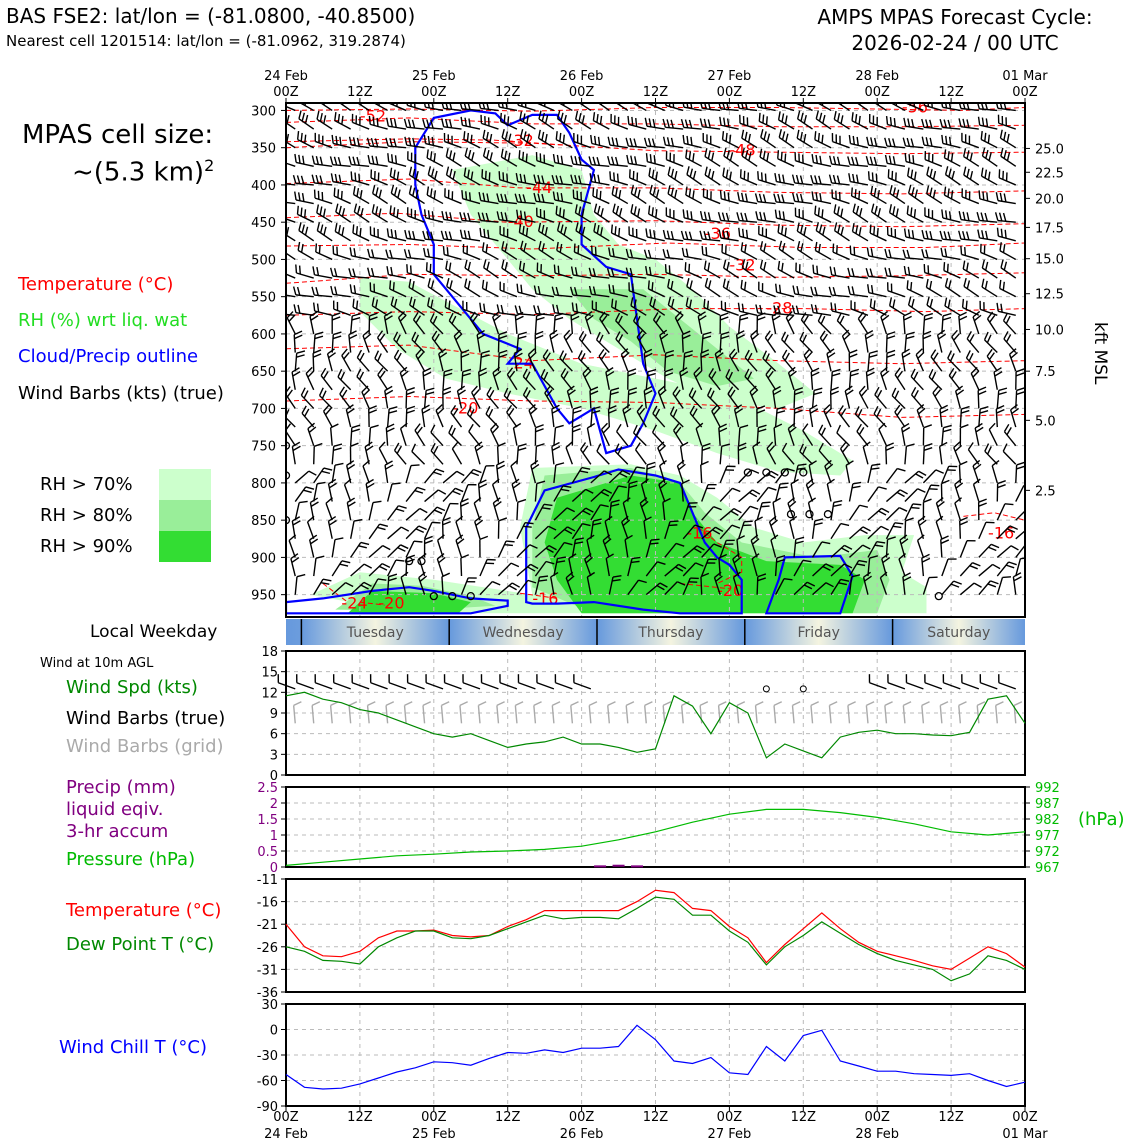 The width and height of the screenshot is (1140, 1140). Describe the element at coordinates (1047, 852) in the screenshot. I see `pressure-ytick-label: 972` at that location.